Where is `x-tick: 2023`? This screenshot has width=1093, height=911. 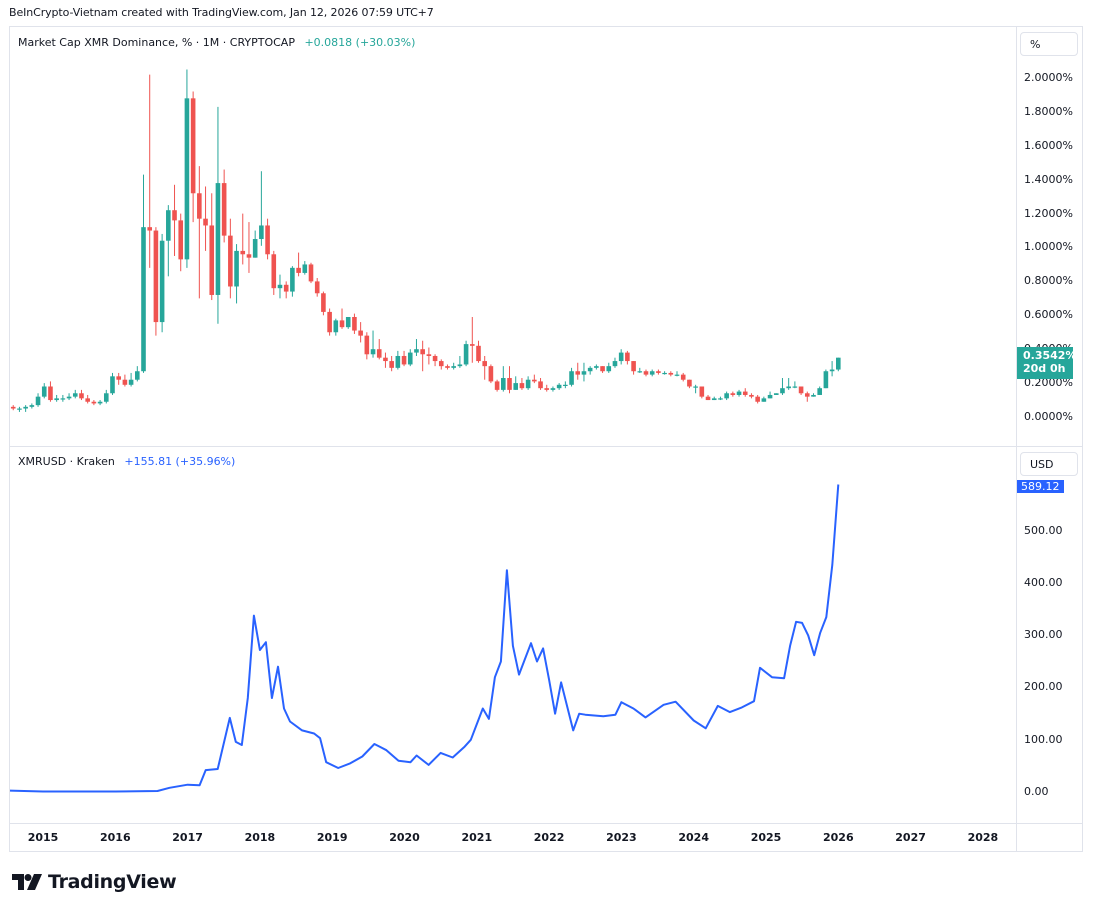
x-tick: 2023 is located at coordinates (621, 837).